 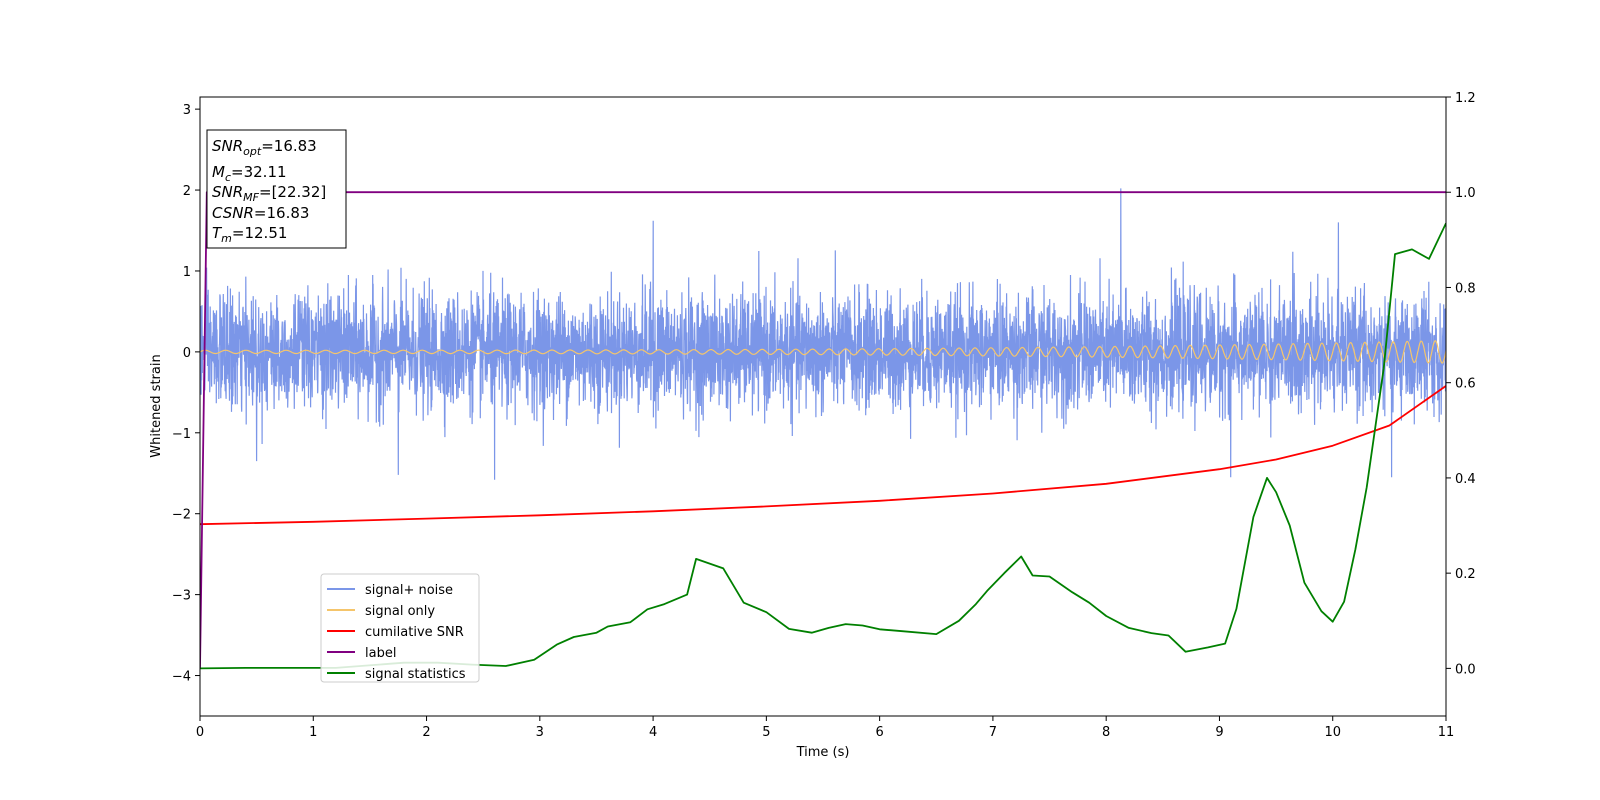 What do you see at coordinates (823, 352) in the screenshot?
I see `series-signal-only` at bounding box center [823, 352].